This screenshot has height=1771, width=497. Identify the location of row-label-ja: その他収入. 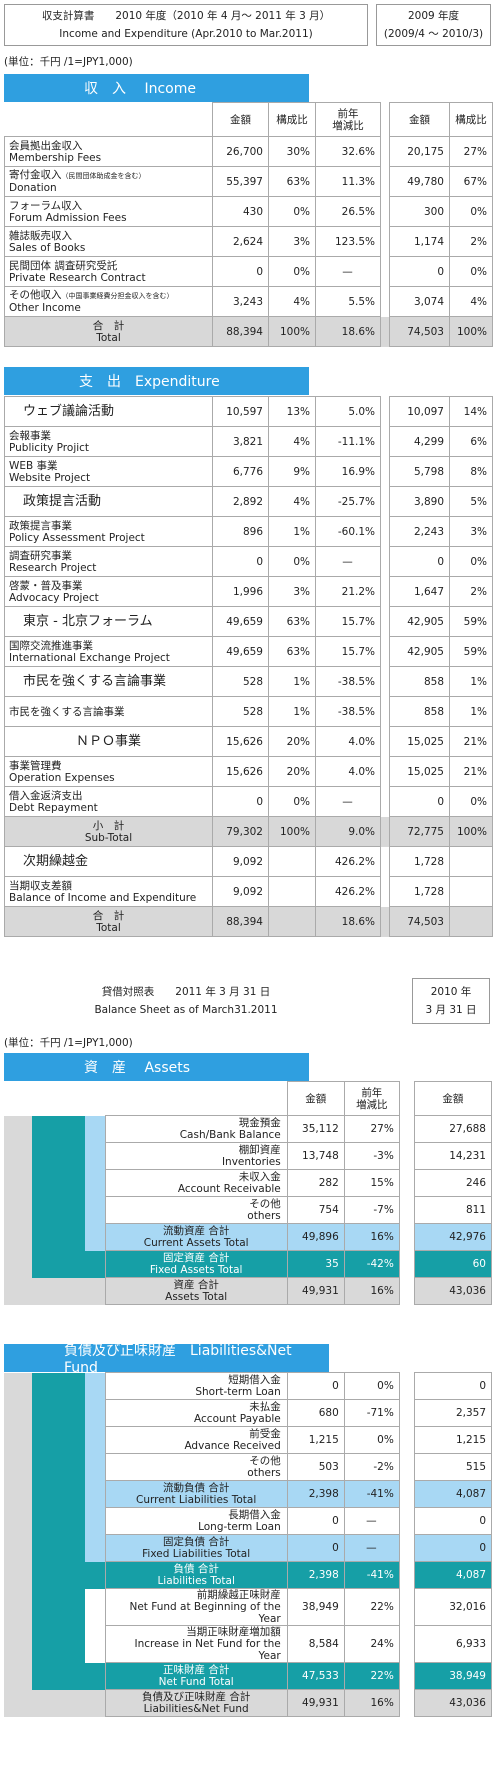
(35, 295).